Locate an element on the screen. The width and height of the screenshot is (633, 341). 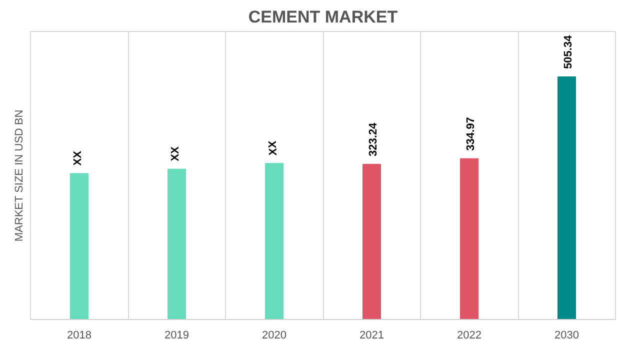
y-axis-title: MARKET SIZE IN USD BN is located at coordinates (20, 176).